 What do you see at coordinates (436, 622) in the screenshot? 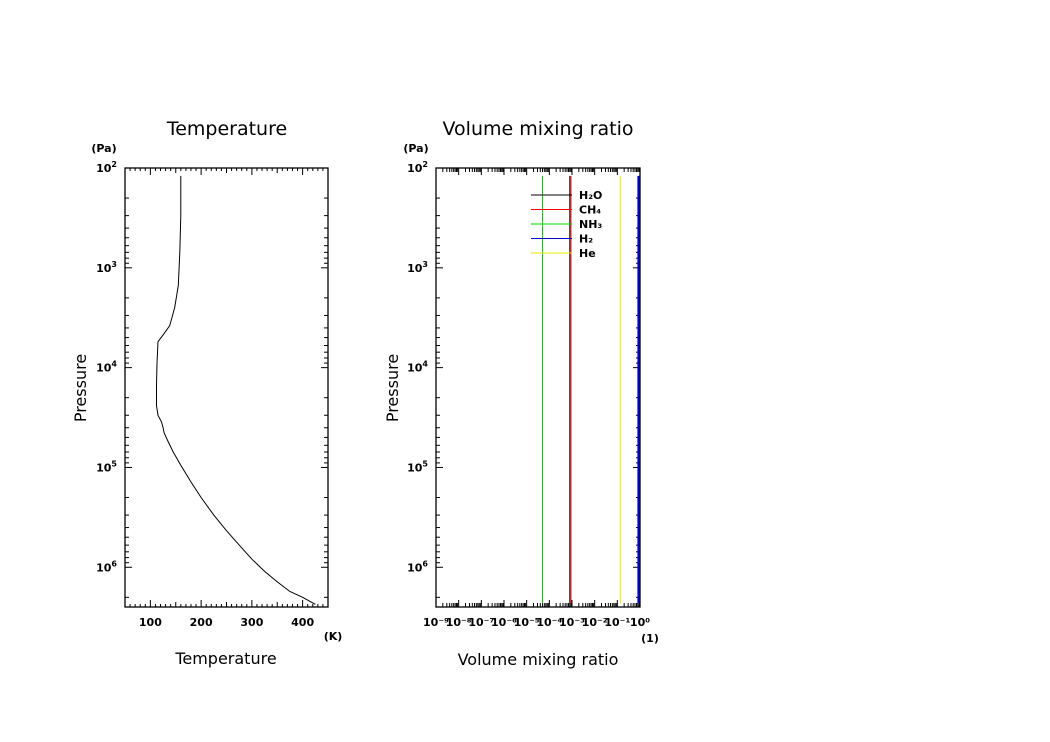
I see `x-tick-label: 10⁻⁹` at bounding box center [436, 622].